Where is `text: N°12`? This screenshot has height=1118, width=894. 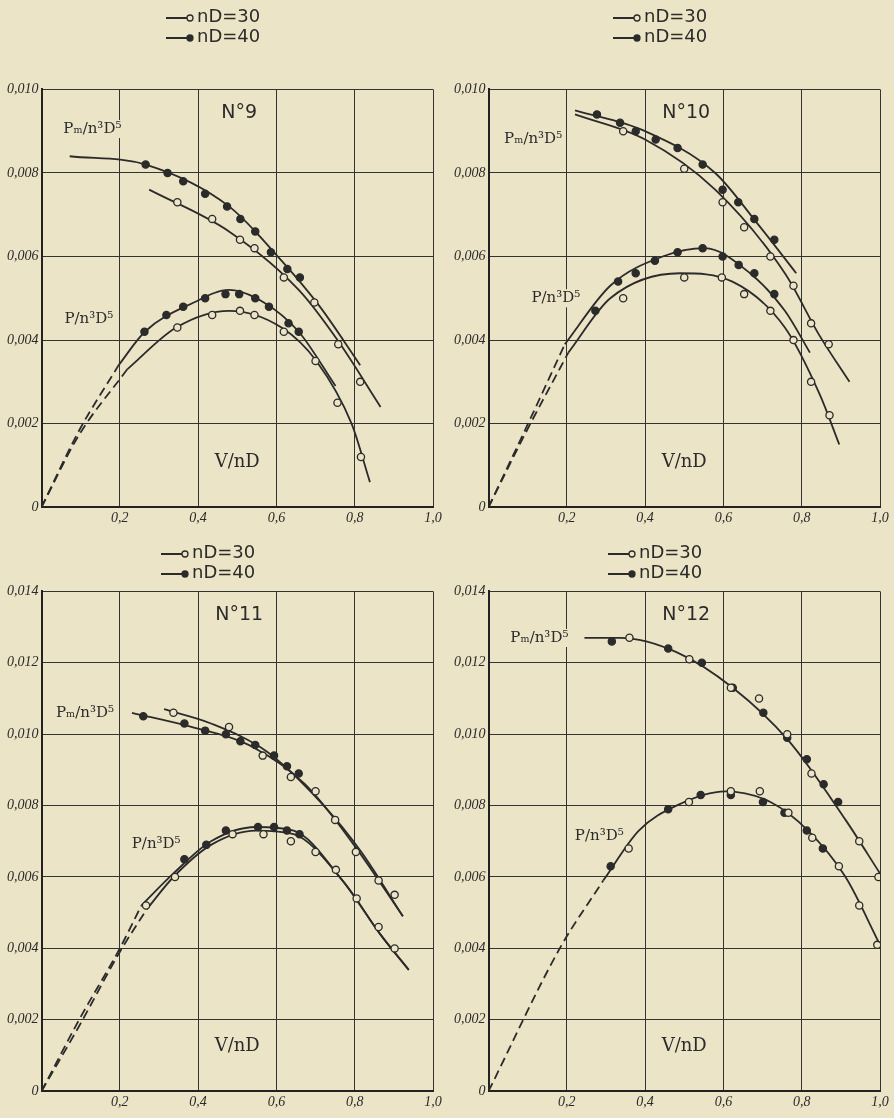 text: N°12 is located at coordinates (686, 613).